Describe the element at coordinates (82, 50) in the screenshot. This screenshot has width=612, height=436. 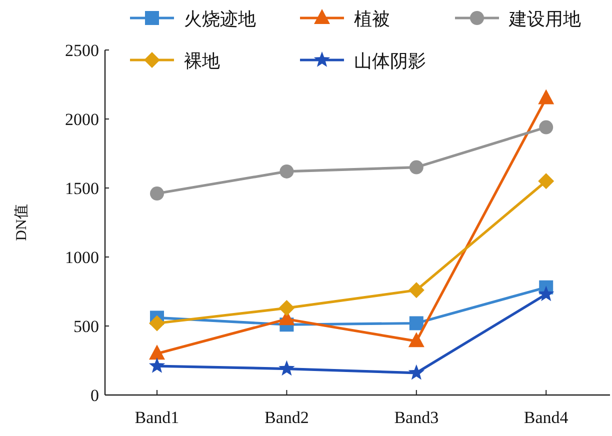
I see `y-tick-label: 2500` at that location.